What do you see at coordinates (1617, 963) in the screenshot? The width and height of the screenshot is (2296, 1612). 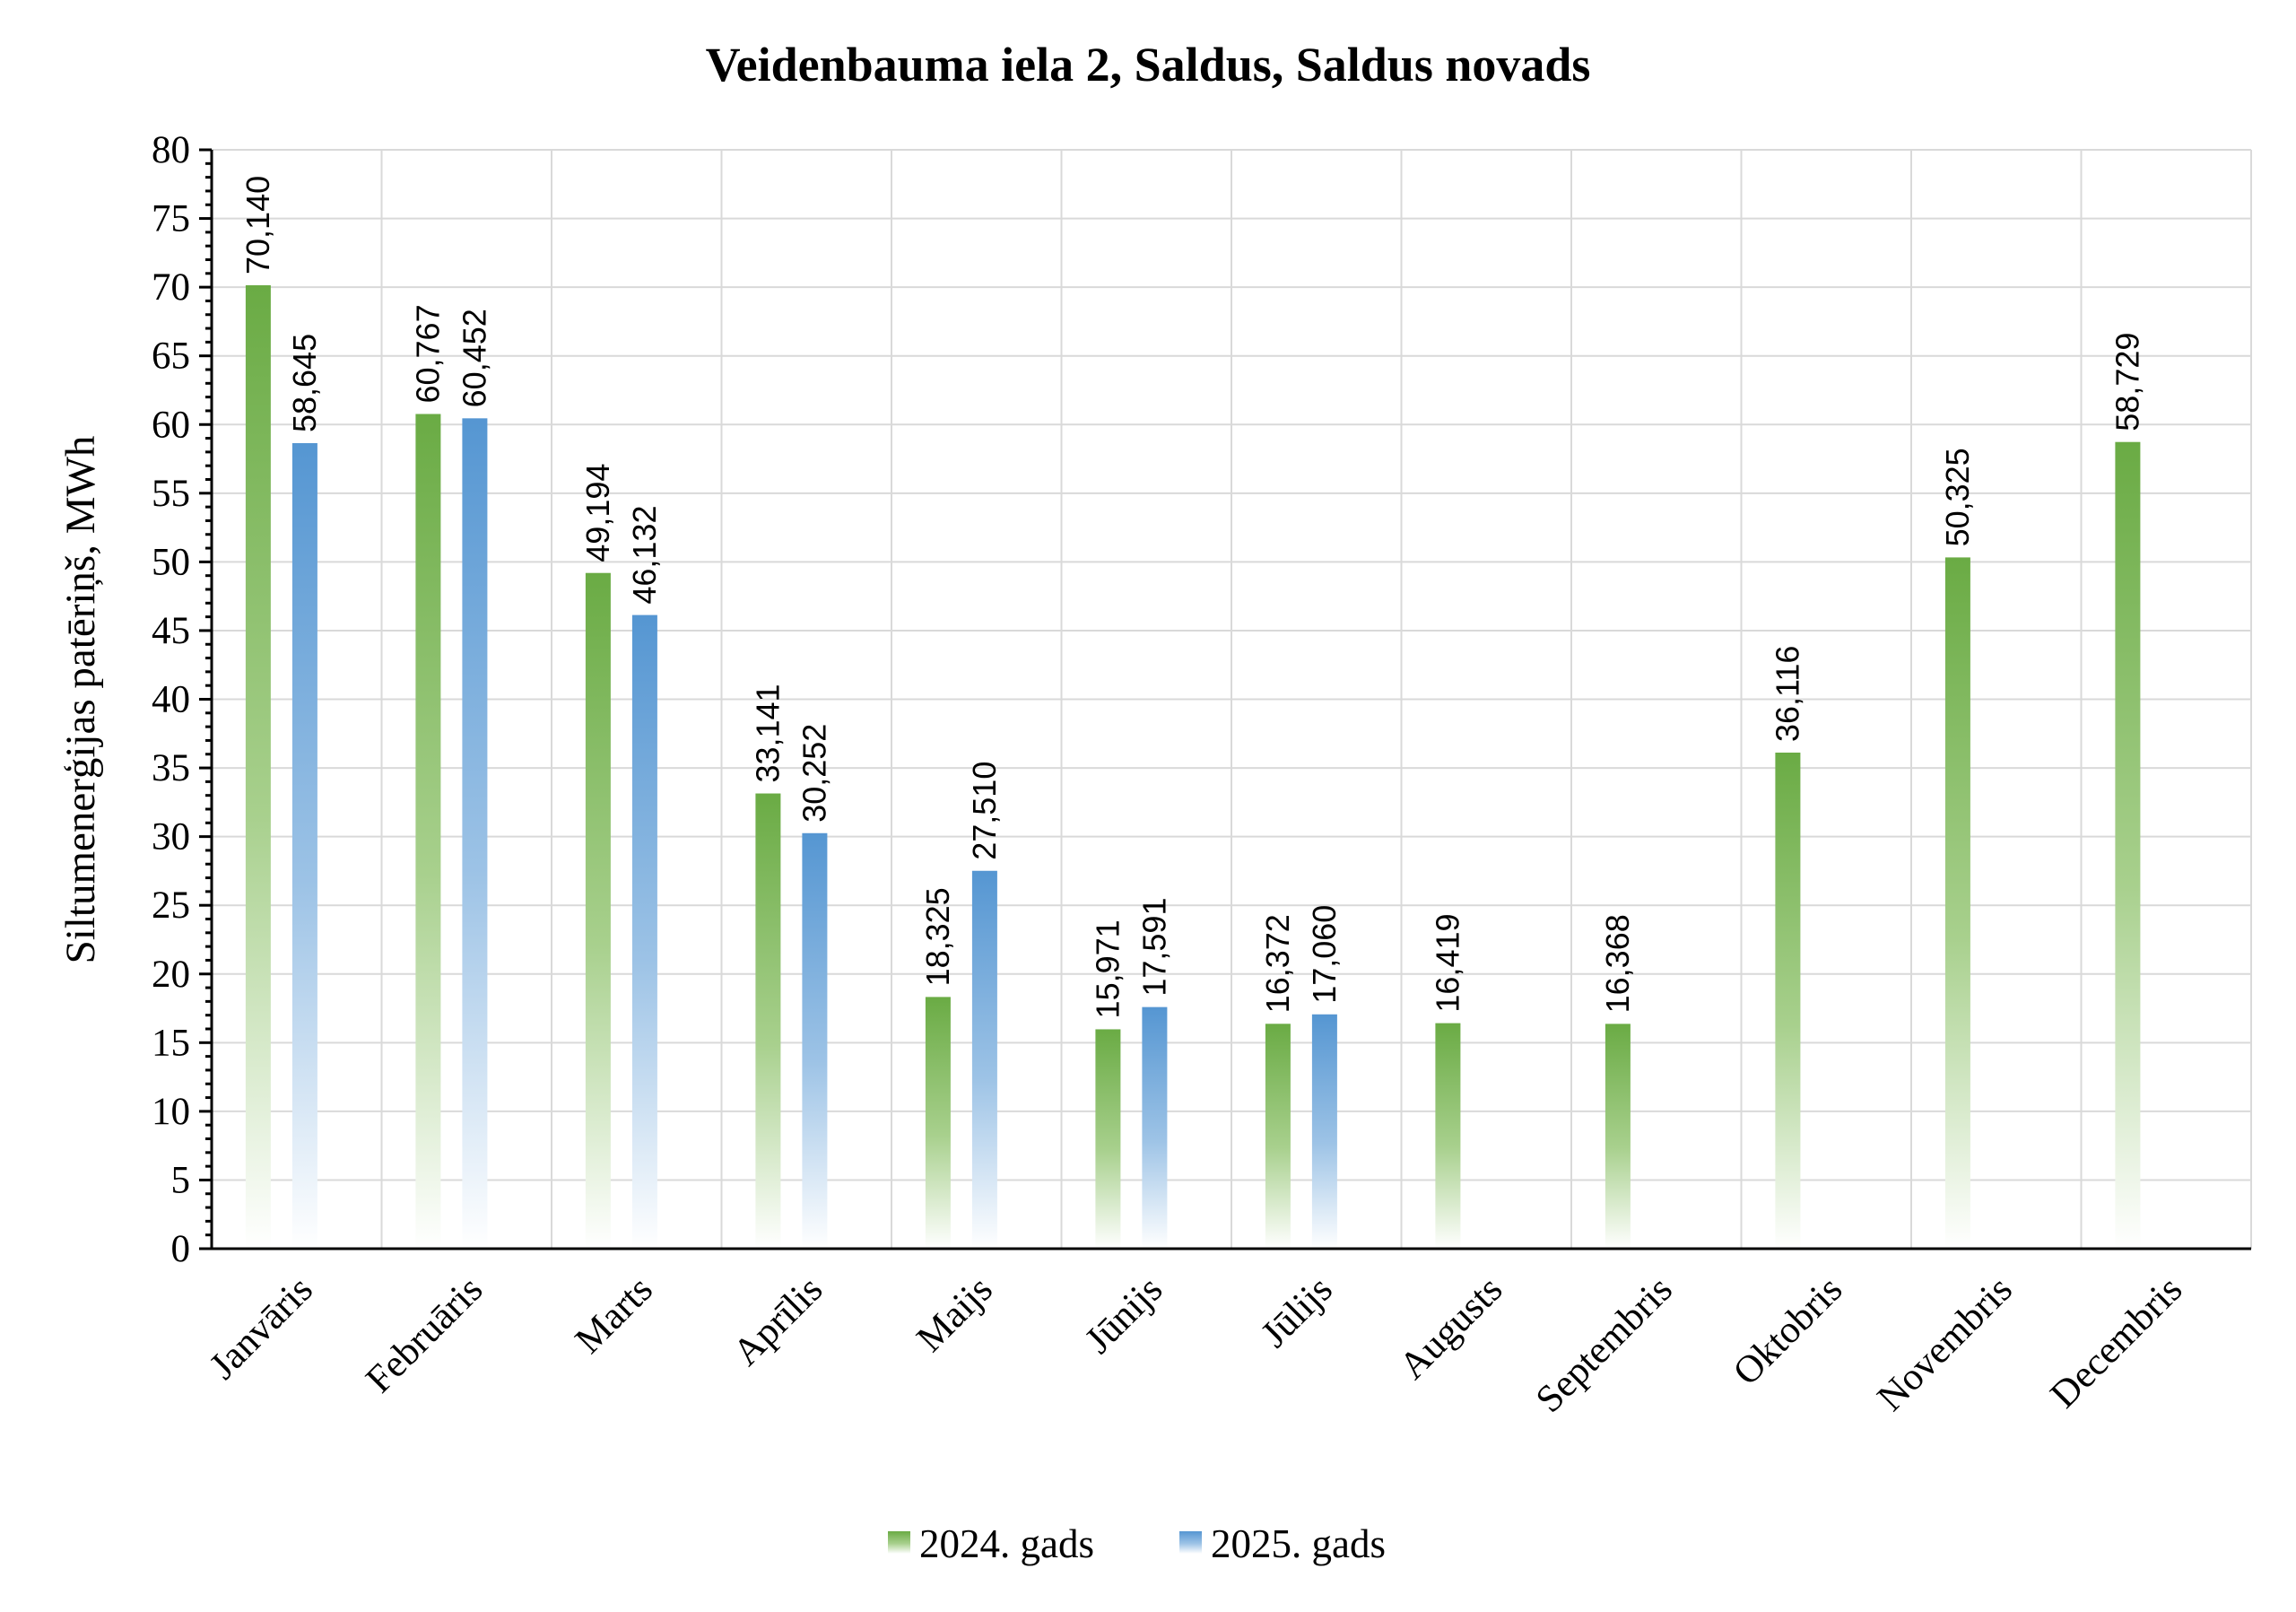 I see `data-label: 16,368` at bounding box center [1617, 963].